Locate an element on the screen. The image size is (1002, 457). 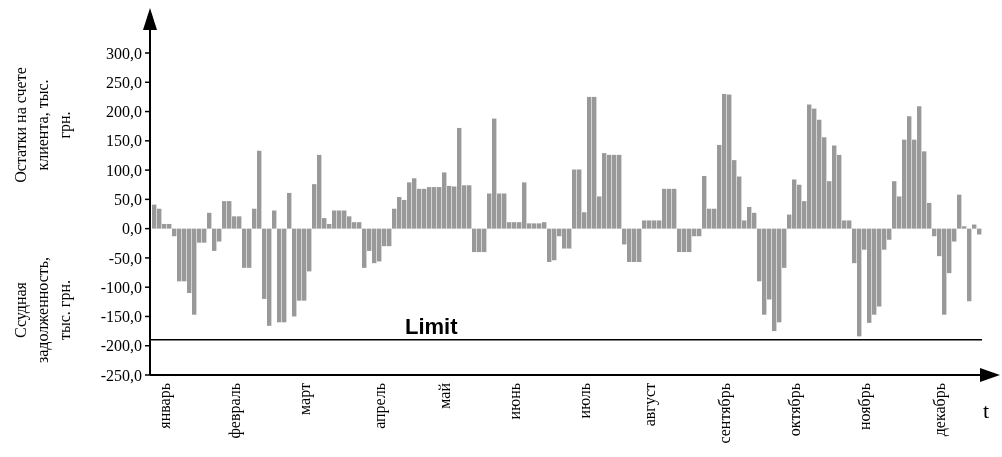
x-tick-label: август is located at coordinates (650, 404).